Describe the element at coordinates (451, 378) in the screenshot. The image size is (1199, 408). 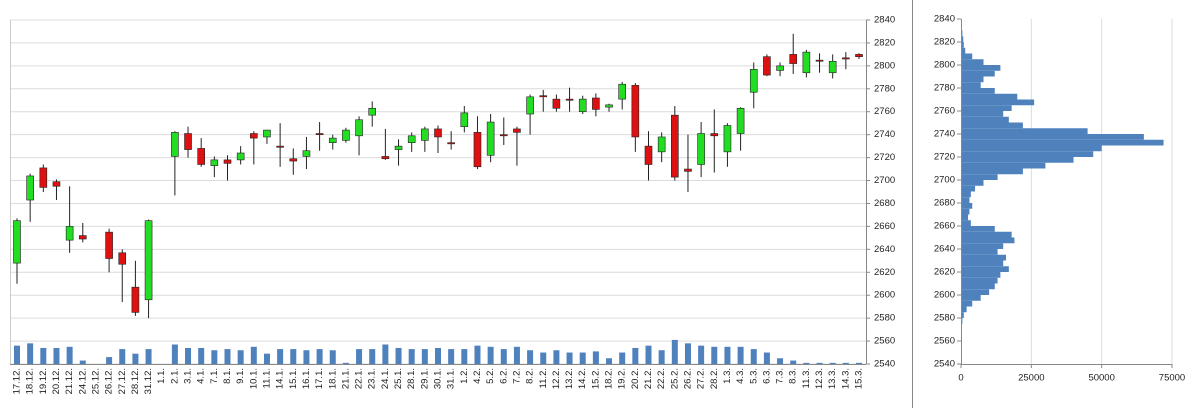
I see `x-tick-label: 31.1.` at that location.